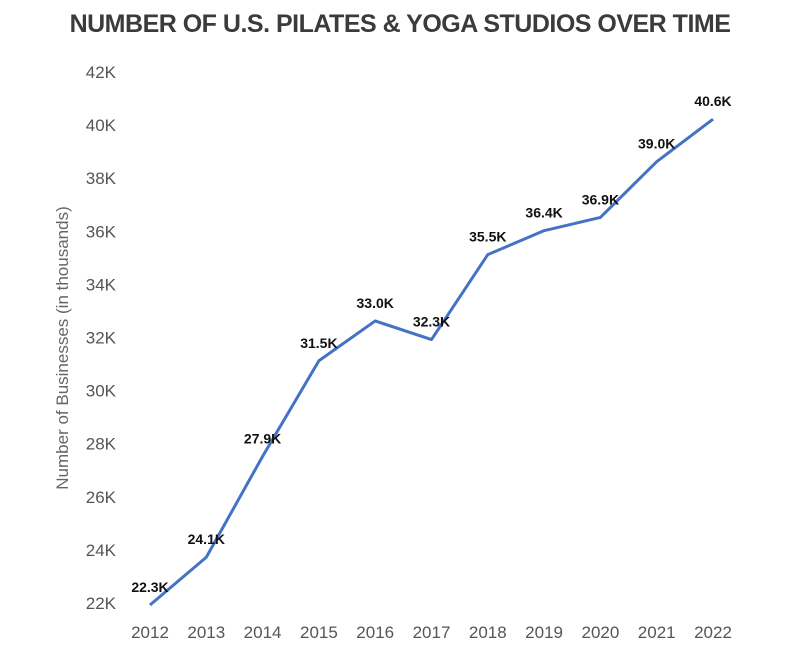 The width and height of the screenshot is (800, 652). I want to click on data-label: 22.3K, so click(149, 587).